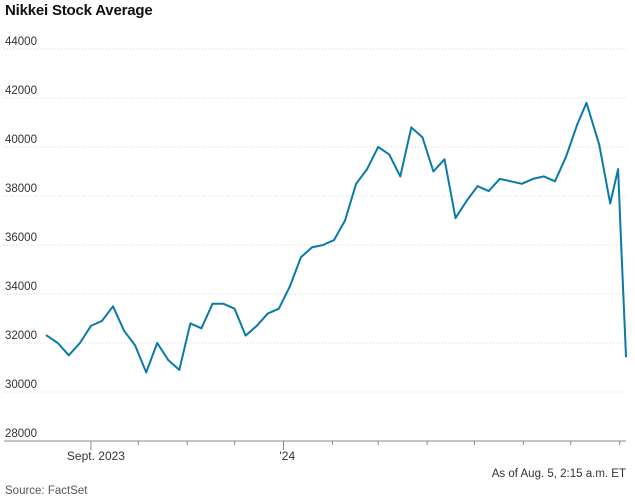 Image resolution: width=635 pixels, height=497 pixels. What do you see at coordinates (21, 385) in the screenshot?
I see `y-tick-label-30000: 30000` at bounding box center [21, 385].